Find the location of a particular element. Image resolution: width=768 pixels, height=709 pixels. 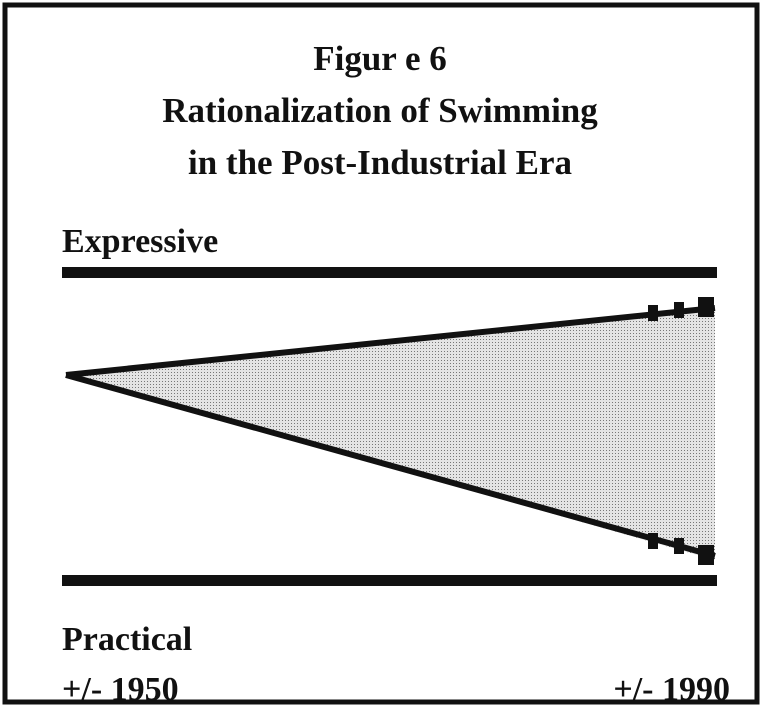

title-line: in the Post-Industrial Era is located at coordinates (380, 162).